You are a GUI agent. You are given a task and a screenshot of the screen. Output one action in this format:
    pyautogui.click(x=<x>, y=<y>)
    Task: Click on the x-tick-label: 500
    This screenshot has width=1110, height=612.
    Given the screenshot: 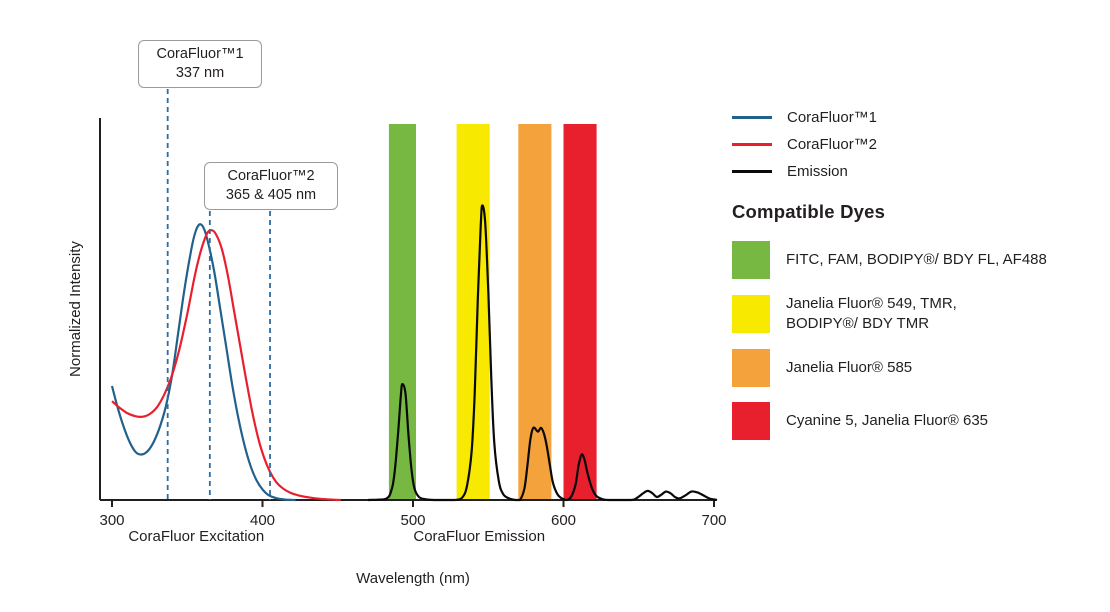 What is the action you would take?
    pyautogui.click(x=412, y=520)
    